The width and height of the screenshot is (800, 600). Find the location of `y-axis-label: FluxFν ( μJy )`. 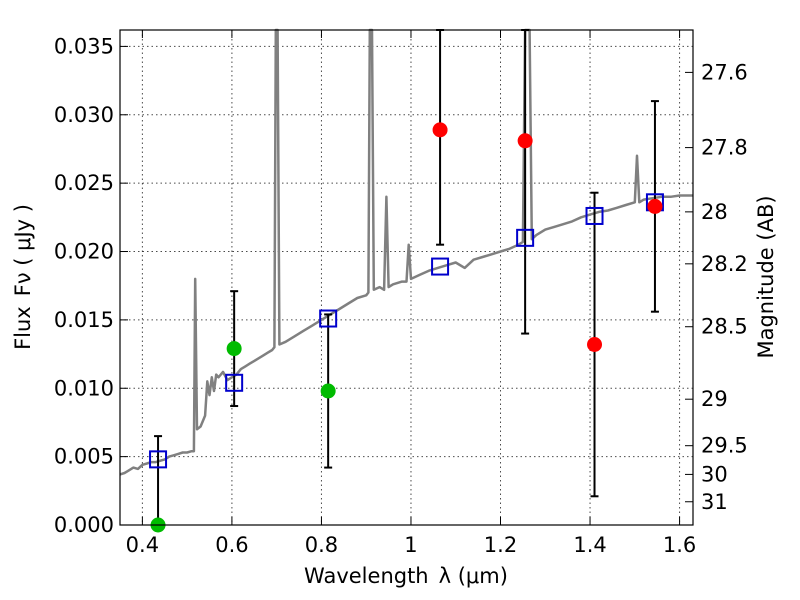

y-axis-label: FluxFν ( μJy ) is located at coordinates (23, 277).